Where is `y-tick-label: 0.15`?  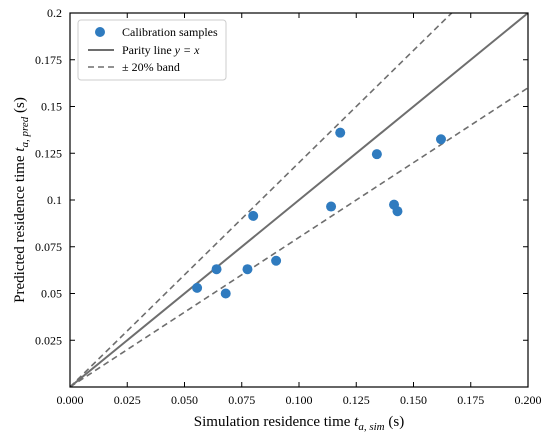 y-tick-label: 0.15 is located at coordinates (51, 107).